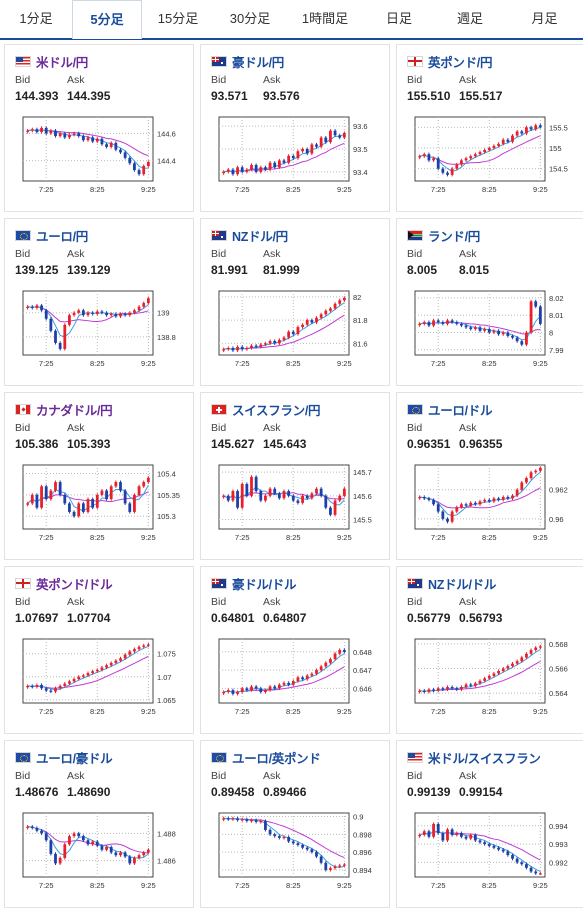  Describe the element at coordinates (258, 62) in the screenshot. I see `pair-title: 豪ドル/円` at that location.